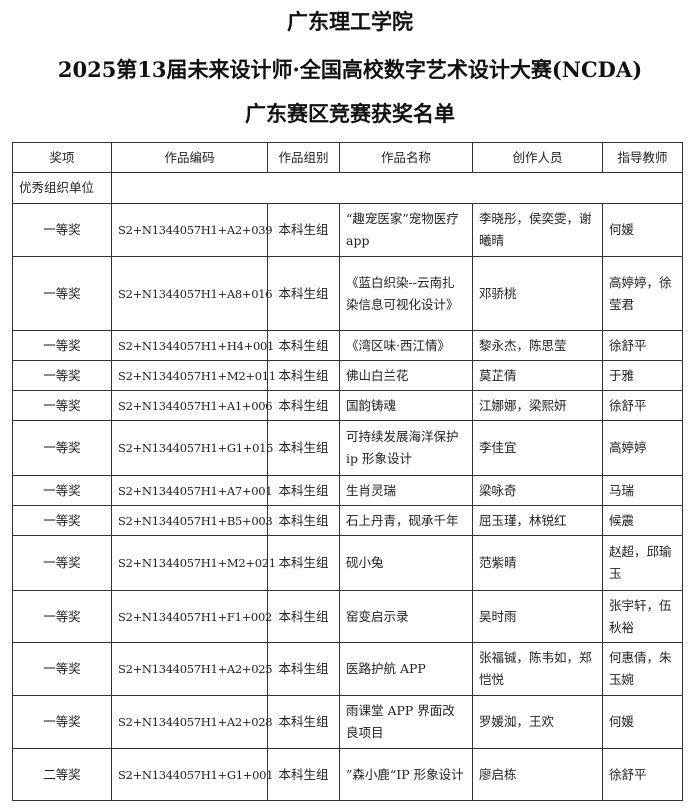 The width and height of the screenshot is (700, 812). I want to click on header-title: 作品名称, so click(406, 157).